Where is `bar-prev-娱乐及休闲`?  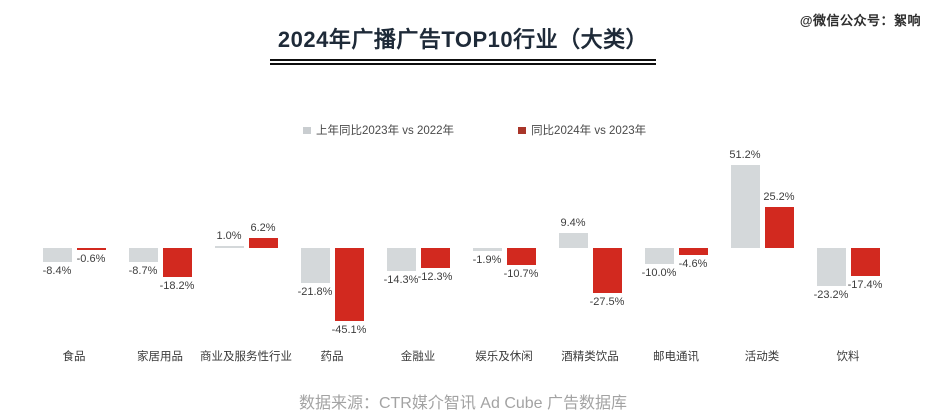
bar-prev-娱乐及休闲 is located at coordinates (487, 250).